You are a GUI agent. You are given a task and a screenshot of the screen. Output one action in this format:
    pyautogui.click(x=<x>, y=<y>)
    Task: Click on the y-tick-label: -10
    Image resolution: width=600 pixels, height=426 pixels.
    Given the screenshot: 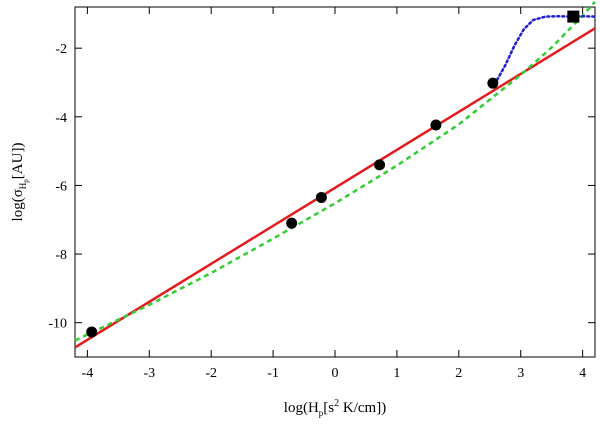 What is the action you would take?
    pyautogui.click(x=57, y=324)
    